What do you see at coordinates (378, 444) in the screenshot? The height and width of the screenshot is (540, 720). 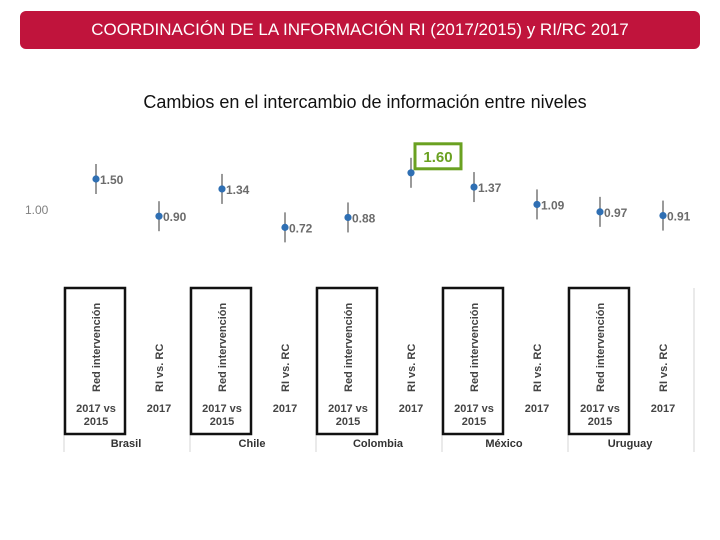 I see `group-label: Colombia` at bounding box center [378, 444].